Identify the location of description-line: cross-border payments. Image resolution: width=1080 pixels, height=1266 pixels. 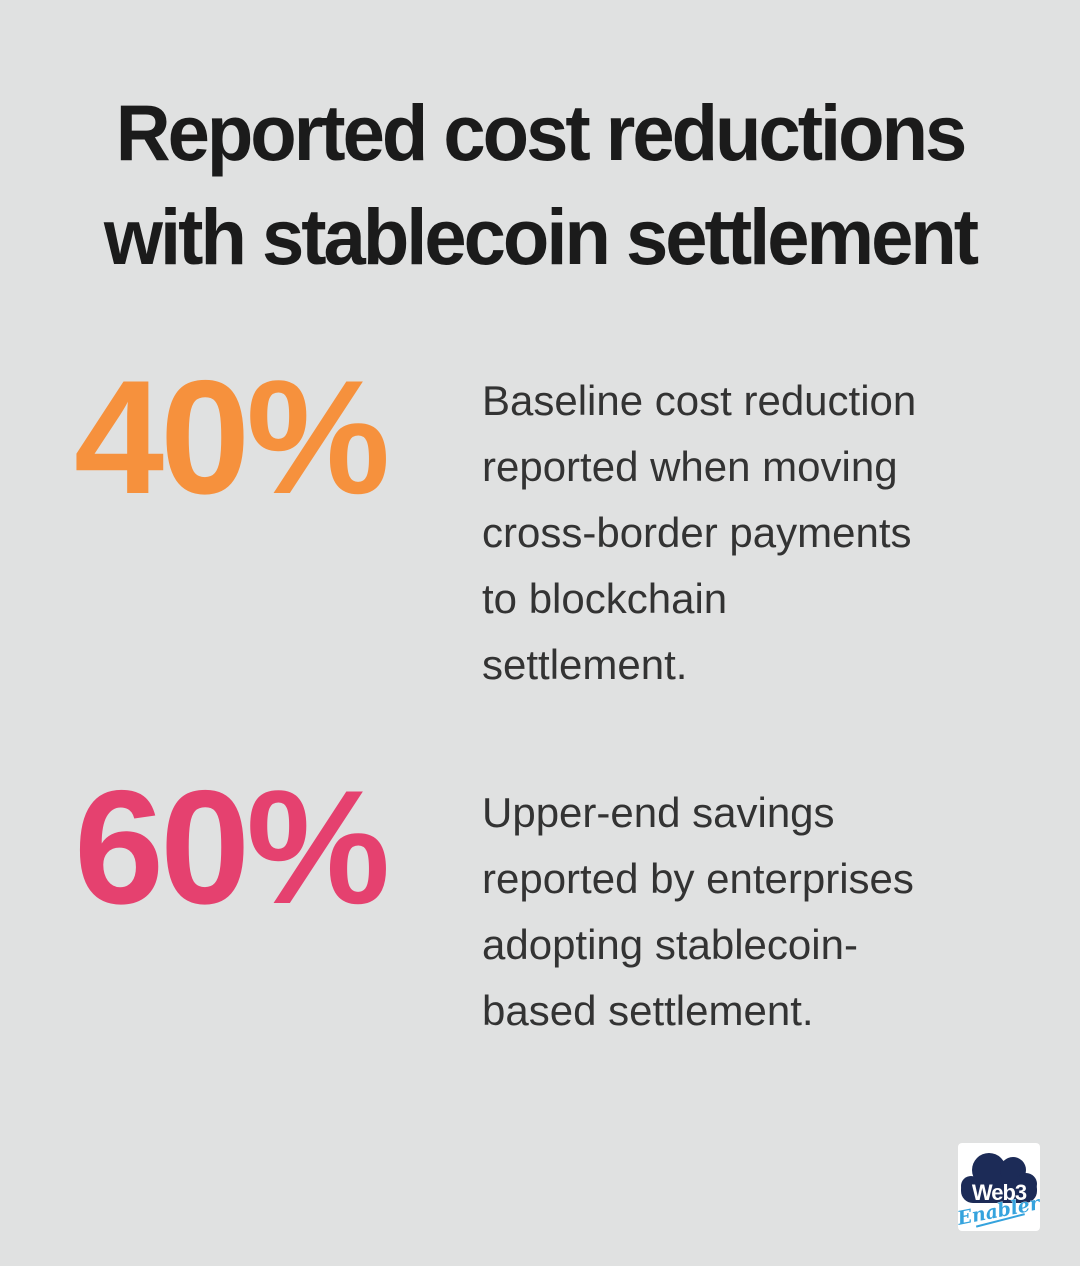
(697, 532).